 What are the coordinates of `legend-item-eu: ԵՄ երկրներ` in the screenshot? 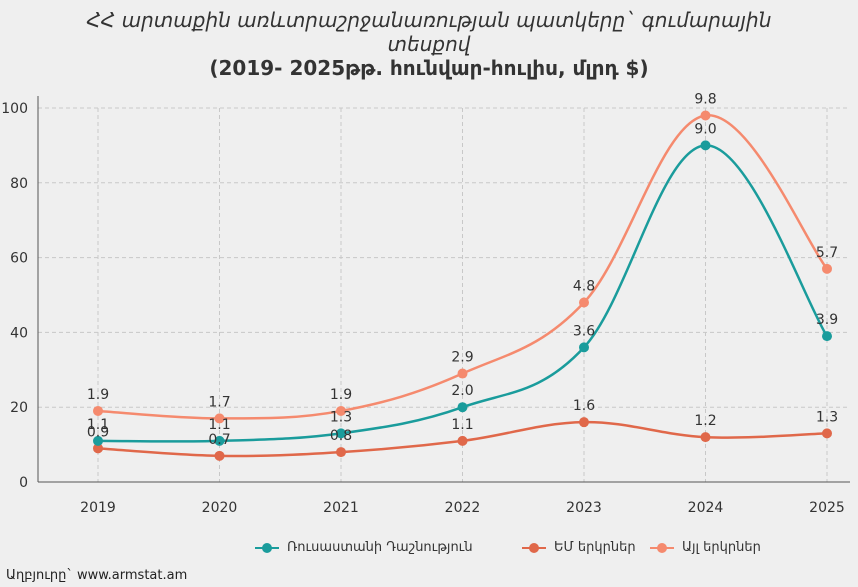 It's located at (579, 547).